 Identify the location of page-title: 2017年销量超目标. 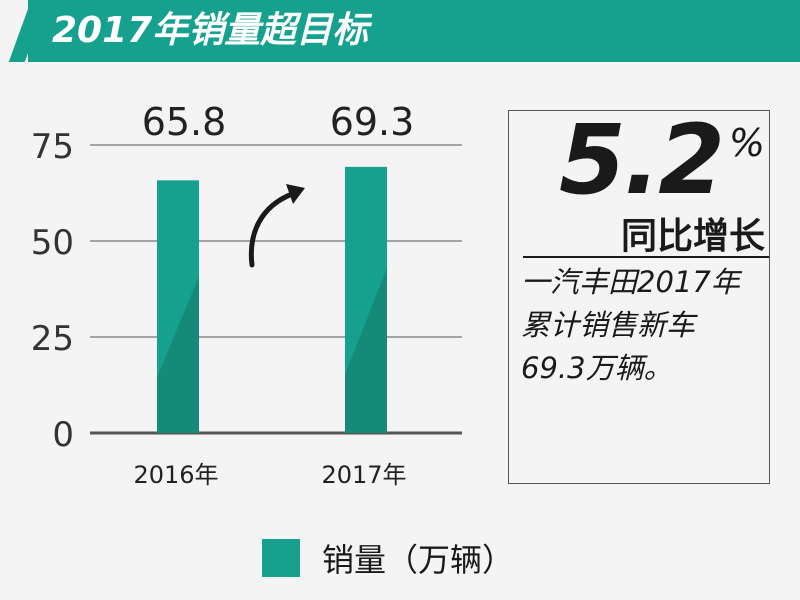
(210, 30).